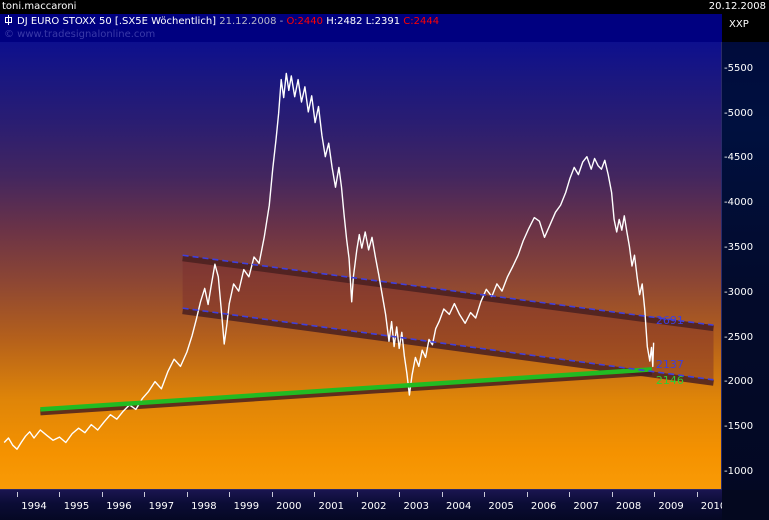  What do you see at coordinates (374, 506) in the screenshot?
I see `time-tick-label-2002: 2002` at bounding box center [374, 506].